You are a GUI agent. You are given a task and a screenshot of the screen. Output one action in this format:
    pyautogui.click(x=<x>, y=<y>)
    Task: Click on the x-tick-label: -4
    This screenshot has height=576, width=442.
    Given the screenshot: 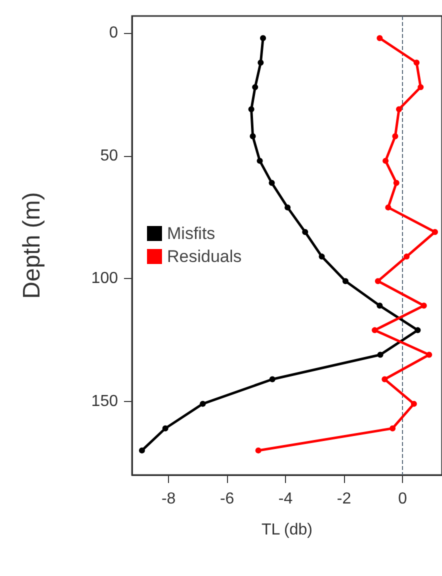 What is the action you would take?
    pyautogui.click(x=285, y=499)
    